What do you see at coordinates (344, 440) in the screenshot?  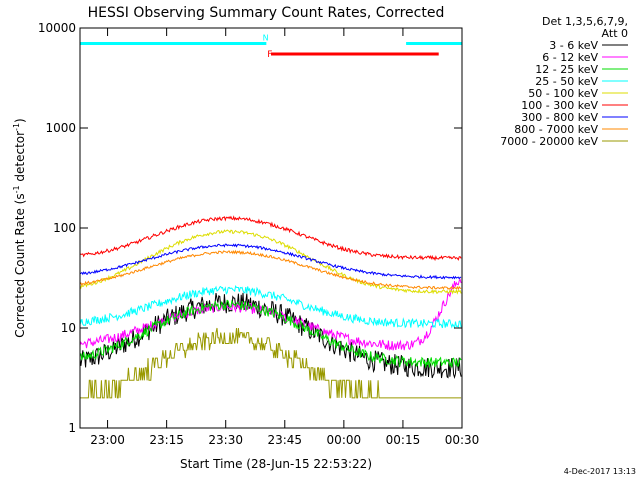 I see `x-tick-label-4: 00:00` at bounding box center [344, 440].